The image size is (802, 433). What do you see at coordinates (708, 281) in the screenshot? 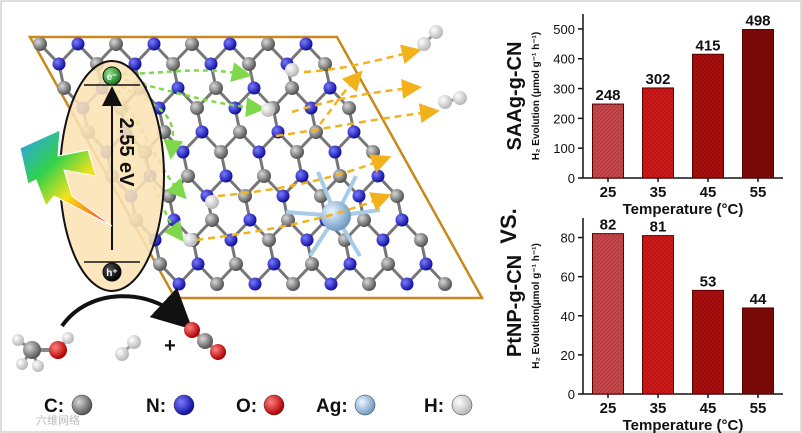
I see `bar-value-label: 53` at bounding box center [708, 281].